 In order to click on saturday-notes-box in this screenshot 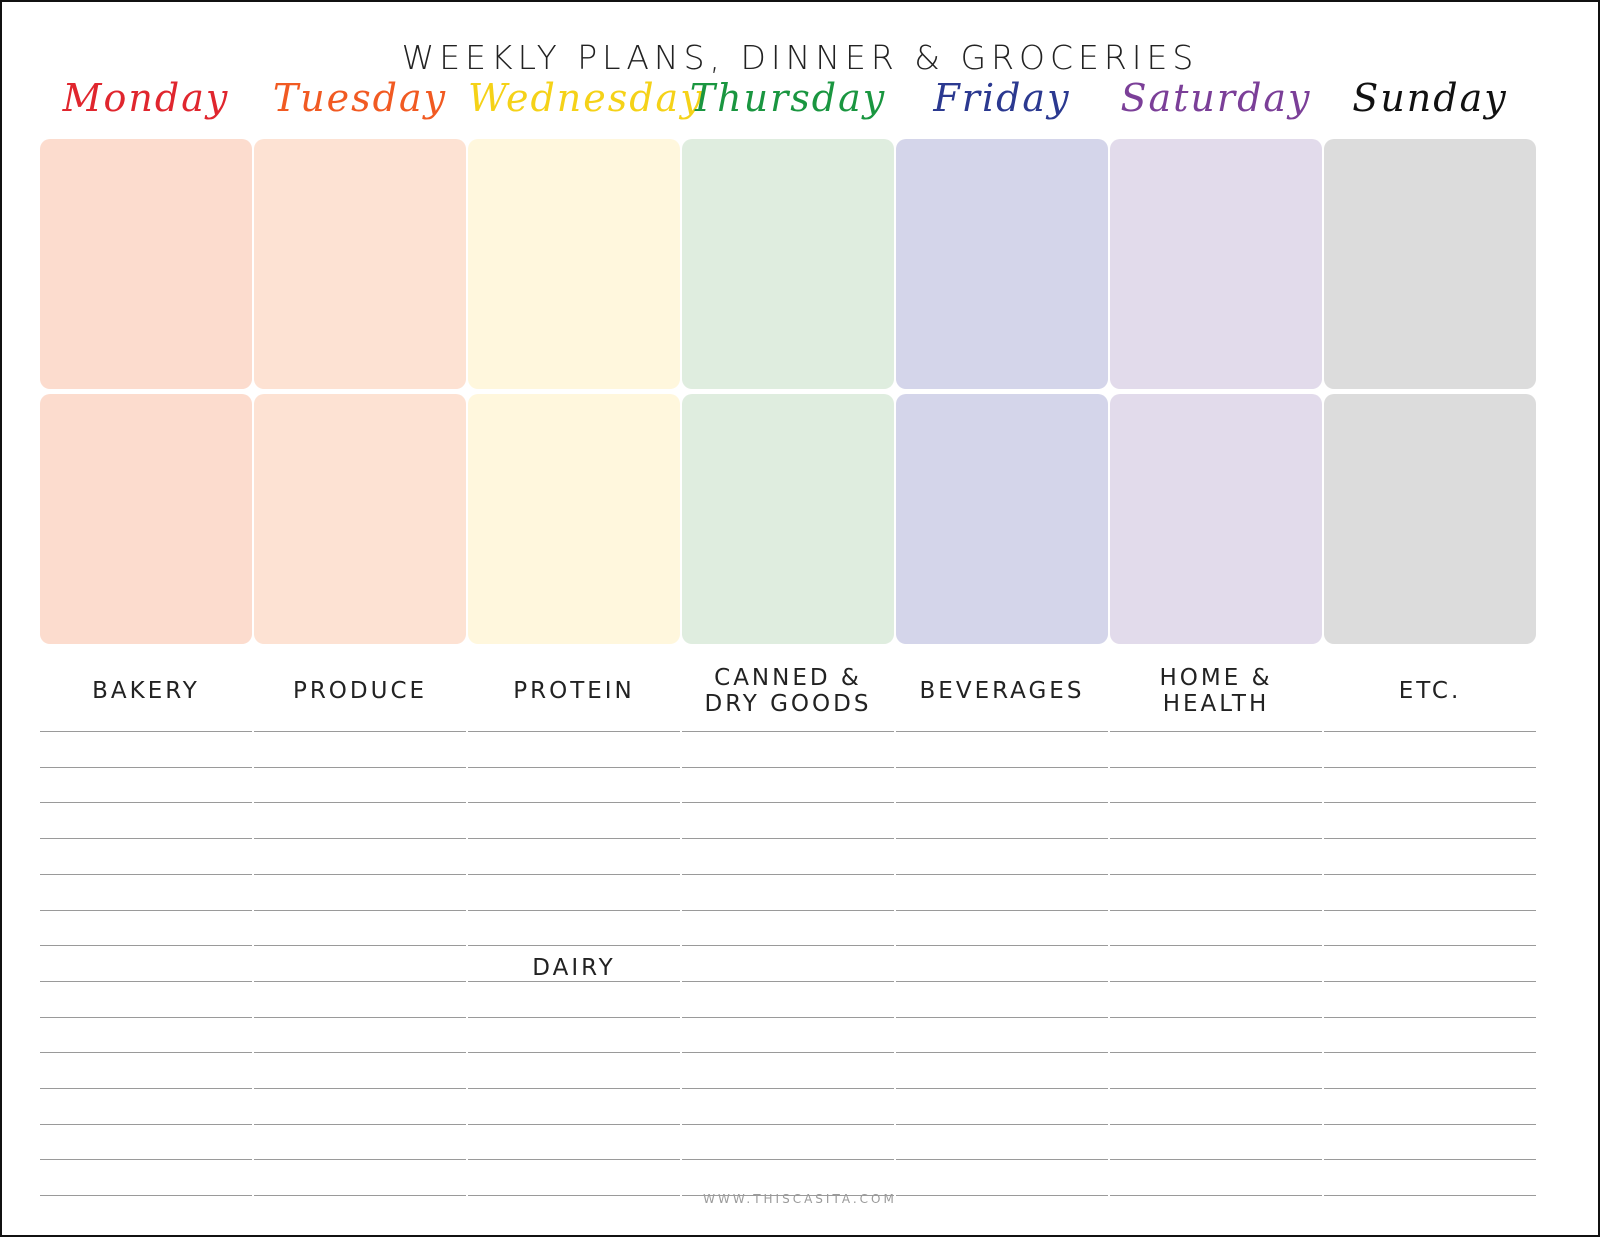, I will do `click(1216, 519)`.